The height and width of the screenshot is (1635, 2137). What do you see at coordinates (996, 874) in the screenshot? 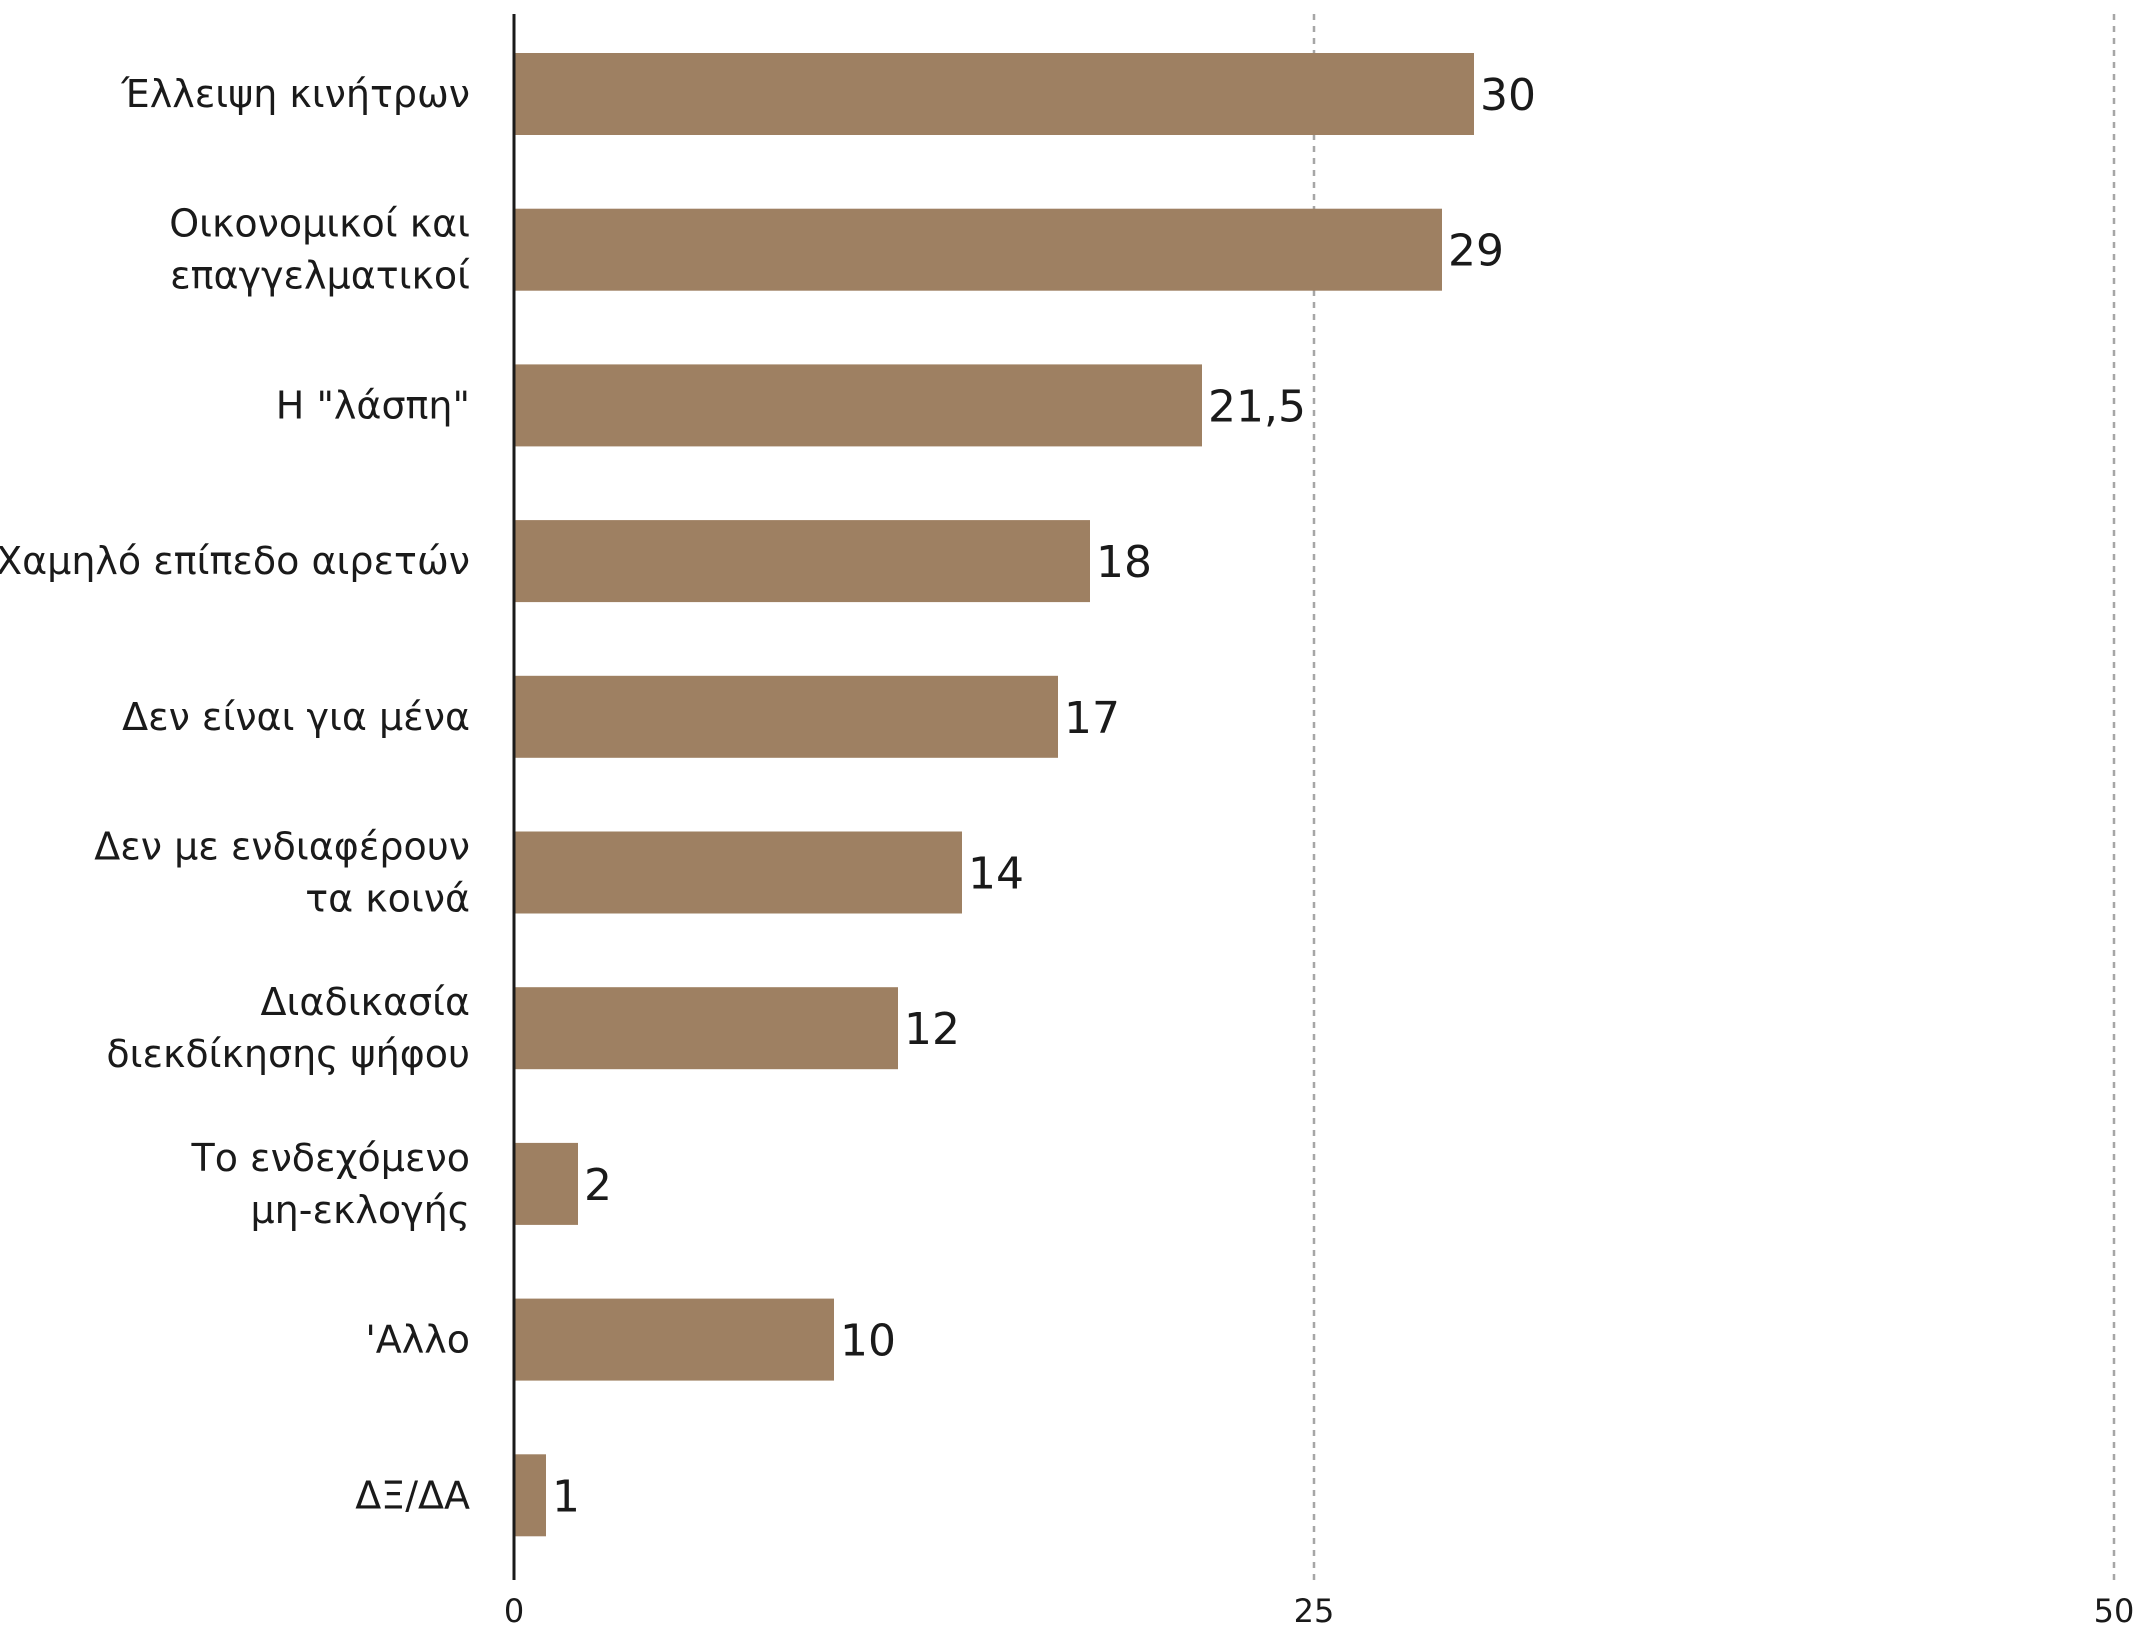
I see `value-label: 14` at bounding box center [996, 874].